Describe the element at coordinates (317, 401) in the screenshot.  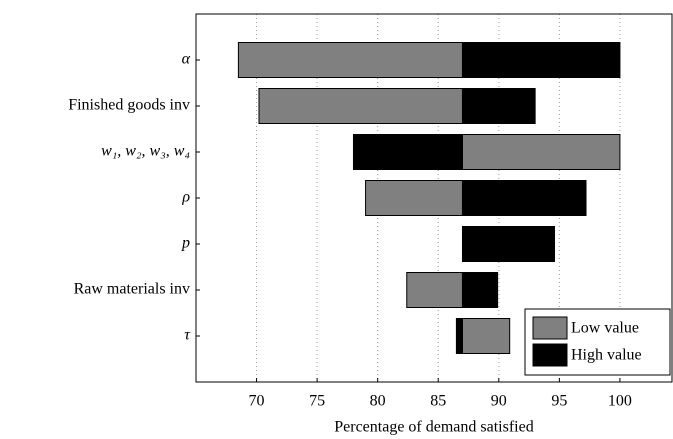
I see `x-tick-label: 75` at that location.